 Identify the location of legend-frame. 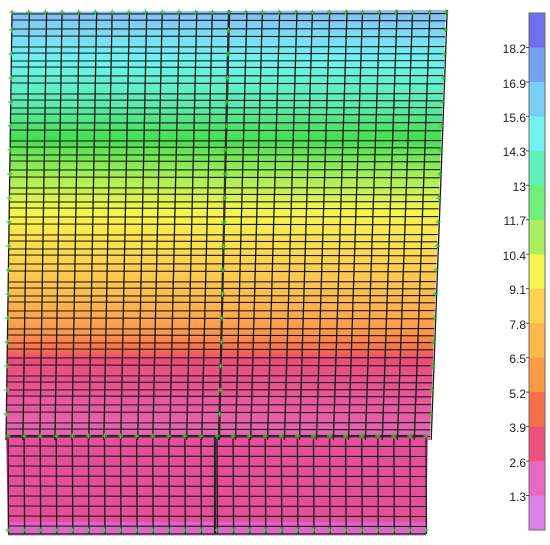
(537, 271).